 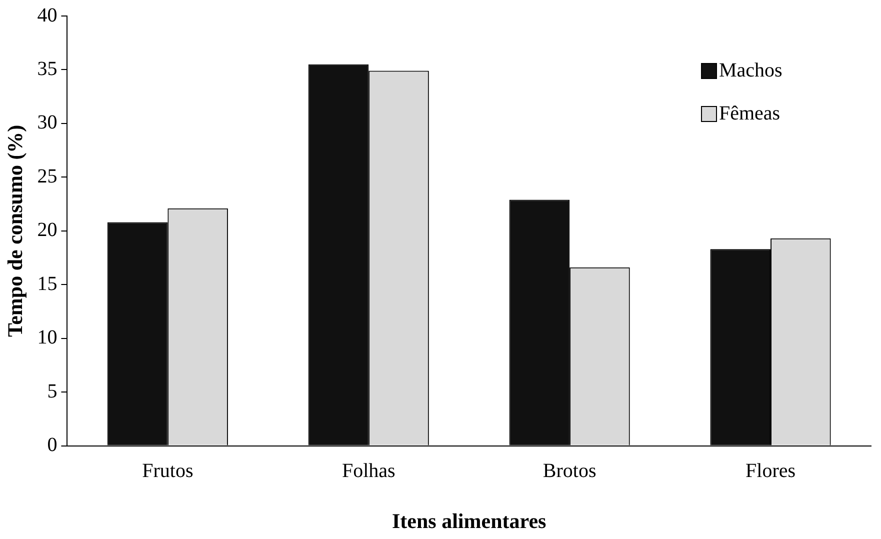 I want to click on y-tick-label: 25, so click(x=47, y=176).